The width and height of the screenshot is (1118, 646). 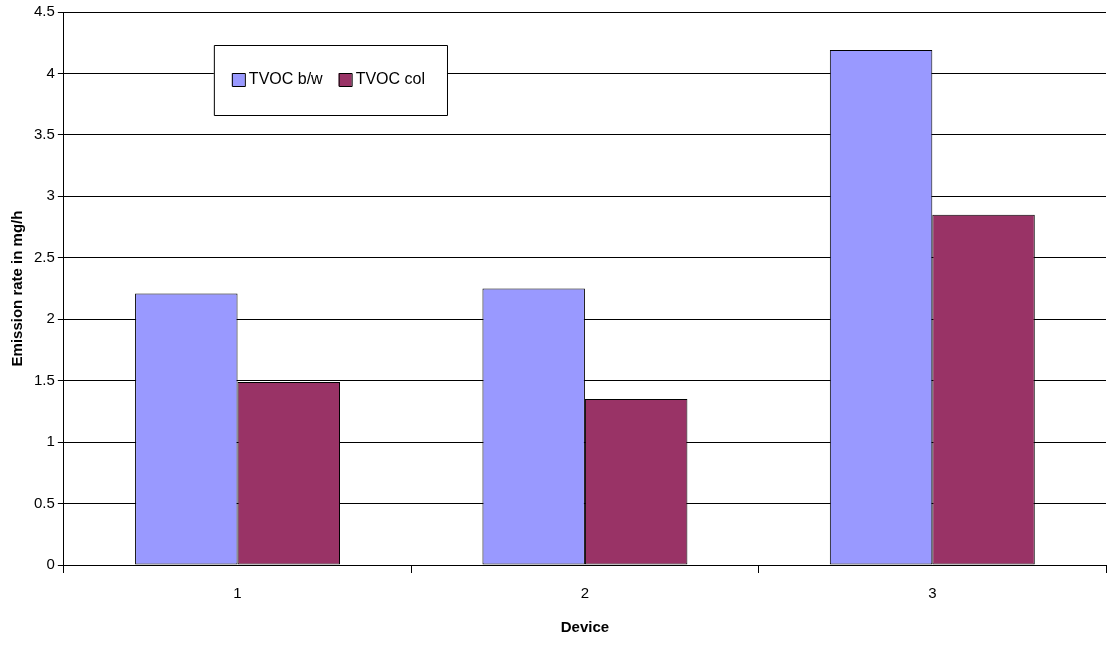 I want to click on y-tick-label: 4, so click(x=50, y=72).